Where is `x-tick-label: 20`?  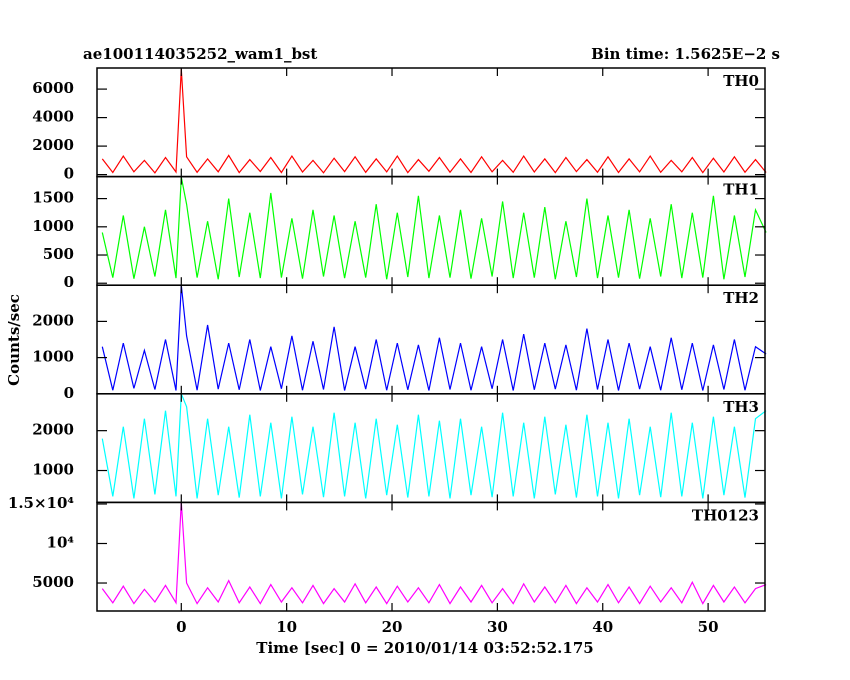 x-tick-label: 20 is located at coordinates (392, 627).